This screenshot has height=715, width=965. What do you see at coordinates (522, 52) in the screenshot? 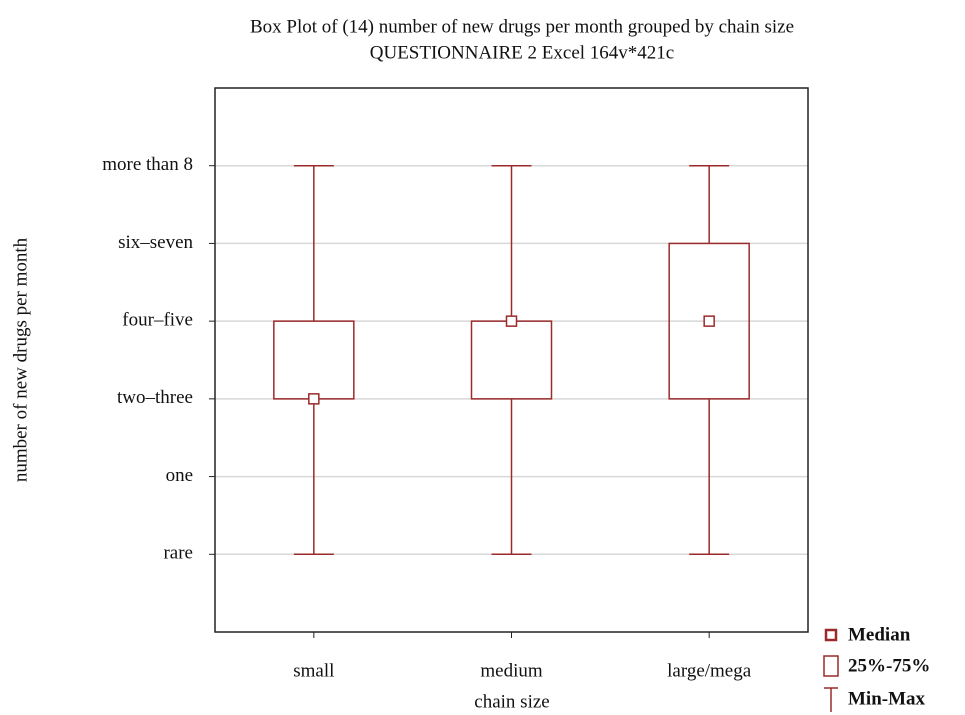
I see `chart-subtitle: QUESTIONNAIRE 2 Excel 164v*421c` at bounding box center [522, 52].